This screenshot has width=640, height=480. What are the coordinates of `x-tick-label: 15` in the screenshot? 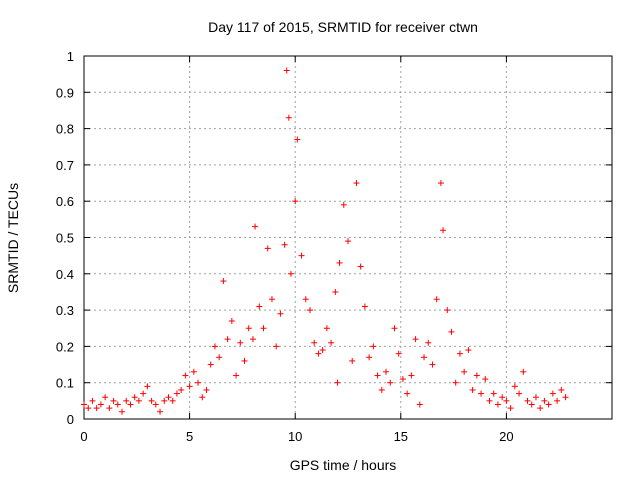 It's located at (401, 436).